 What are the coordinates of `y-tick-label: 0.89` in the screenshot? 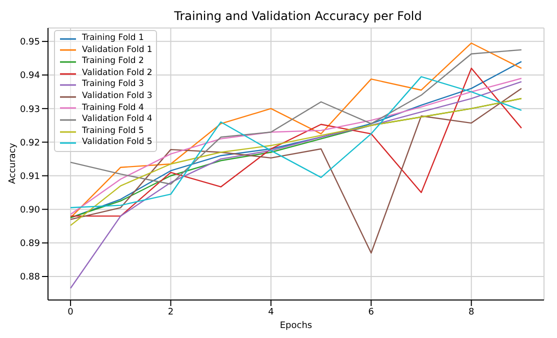 It's located at (30, 244).